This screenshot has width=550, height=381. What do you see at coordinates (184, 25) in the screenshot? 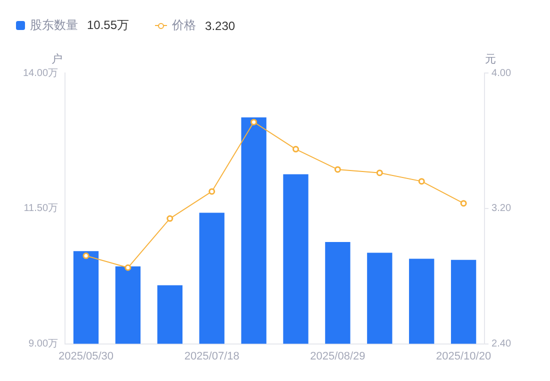
I see `legend-label: 价格` at bounding box center [184, 25].